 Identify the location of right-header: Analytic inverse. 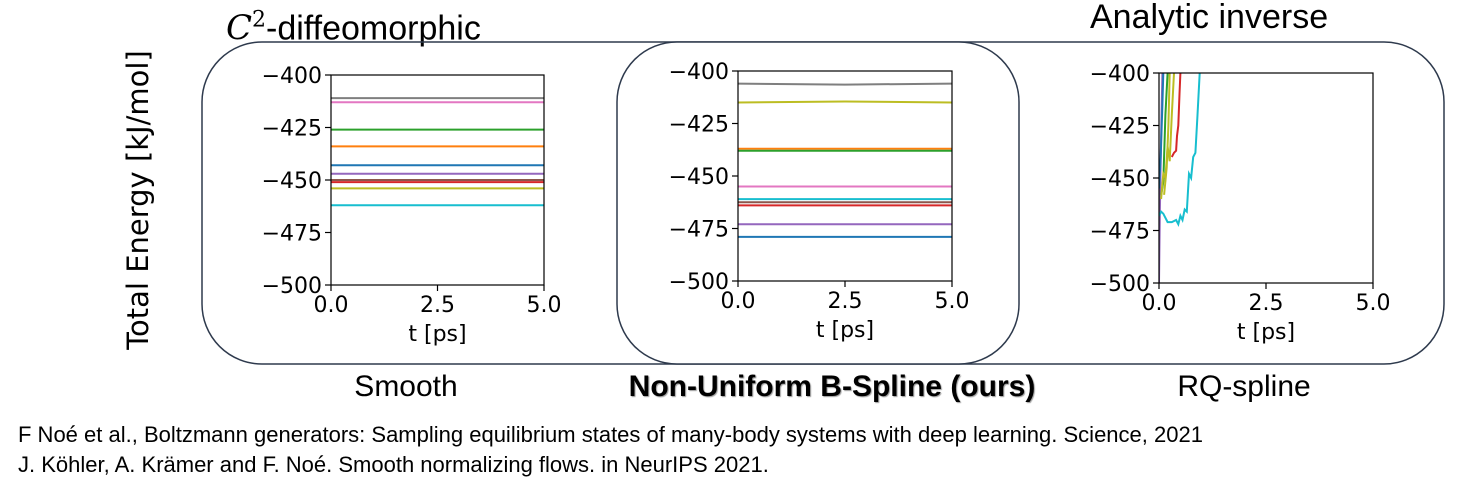
(1209, 18).